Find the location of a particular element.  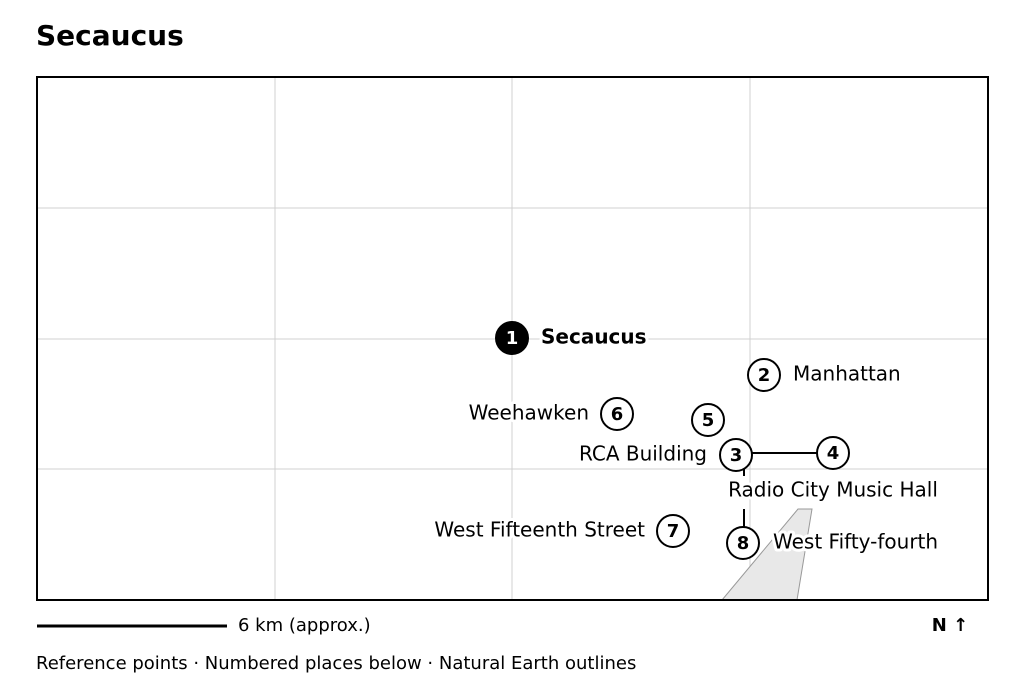

north-arrow: N ↑ is located at coordinates (950, 625).